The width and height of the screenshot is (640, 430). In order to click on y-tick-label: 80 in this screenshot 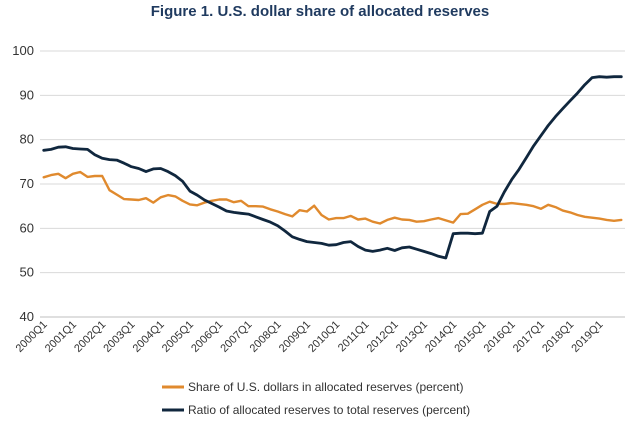, I will do `click(27, 139)`.